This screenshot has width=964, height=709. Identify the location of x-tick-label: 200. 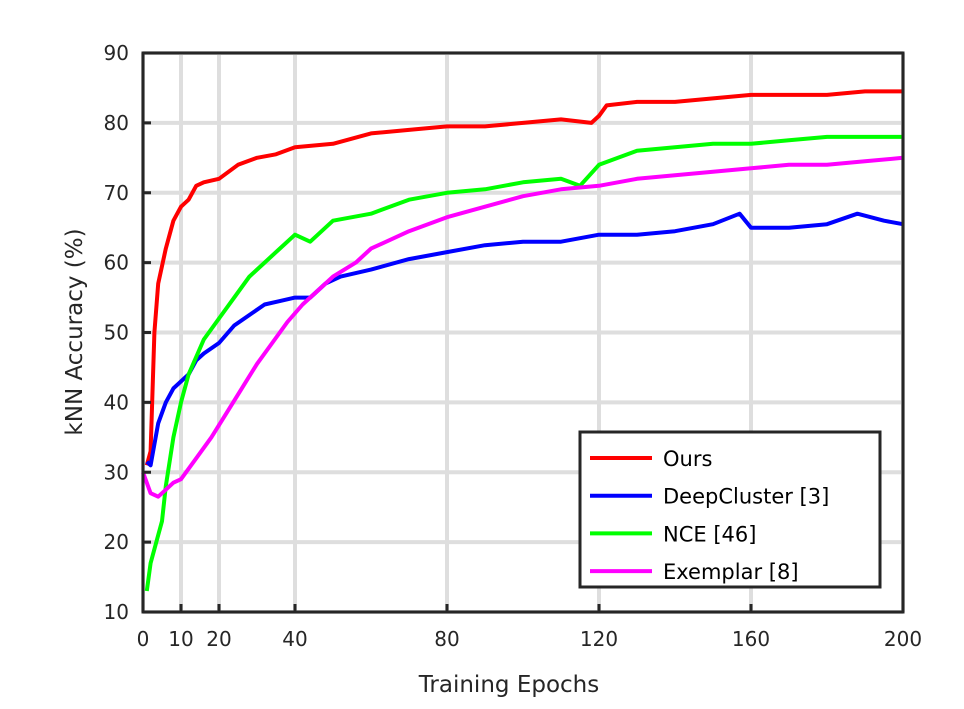
(903, 639).